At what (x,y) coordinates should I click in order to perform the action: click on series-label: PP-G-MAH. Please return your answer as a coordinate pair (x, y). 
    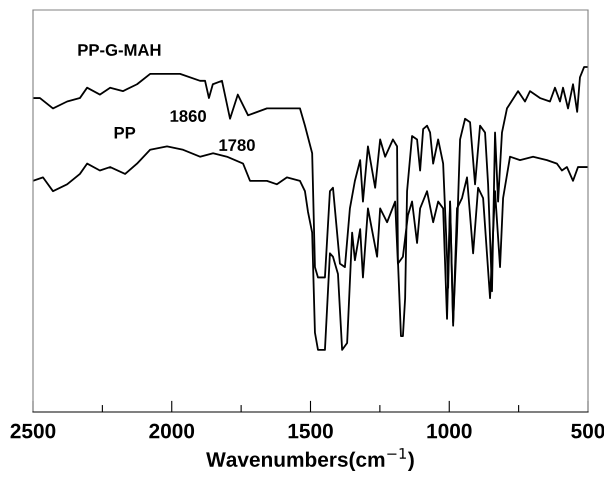
    Looking at the image, I should click on (119, 50).